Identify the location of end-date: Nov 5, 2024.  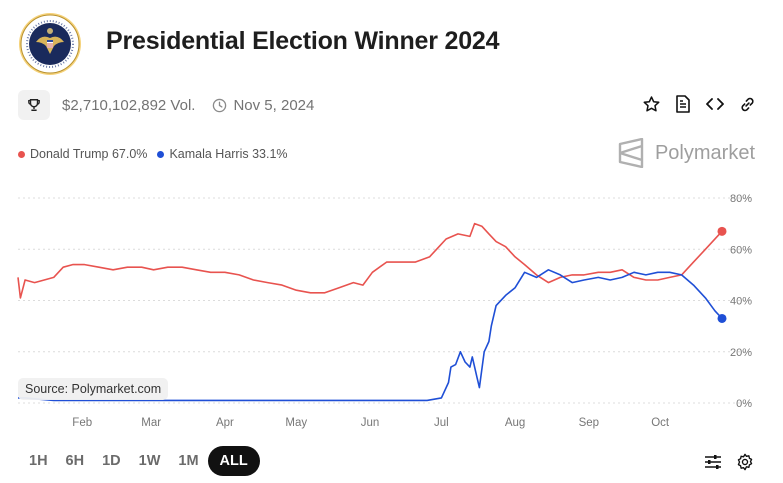
(263, 105).